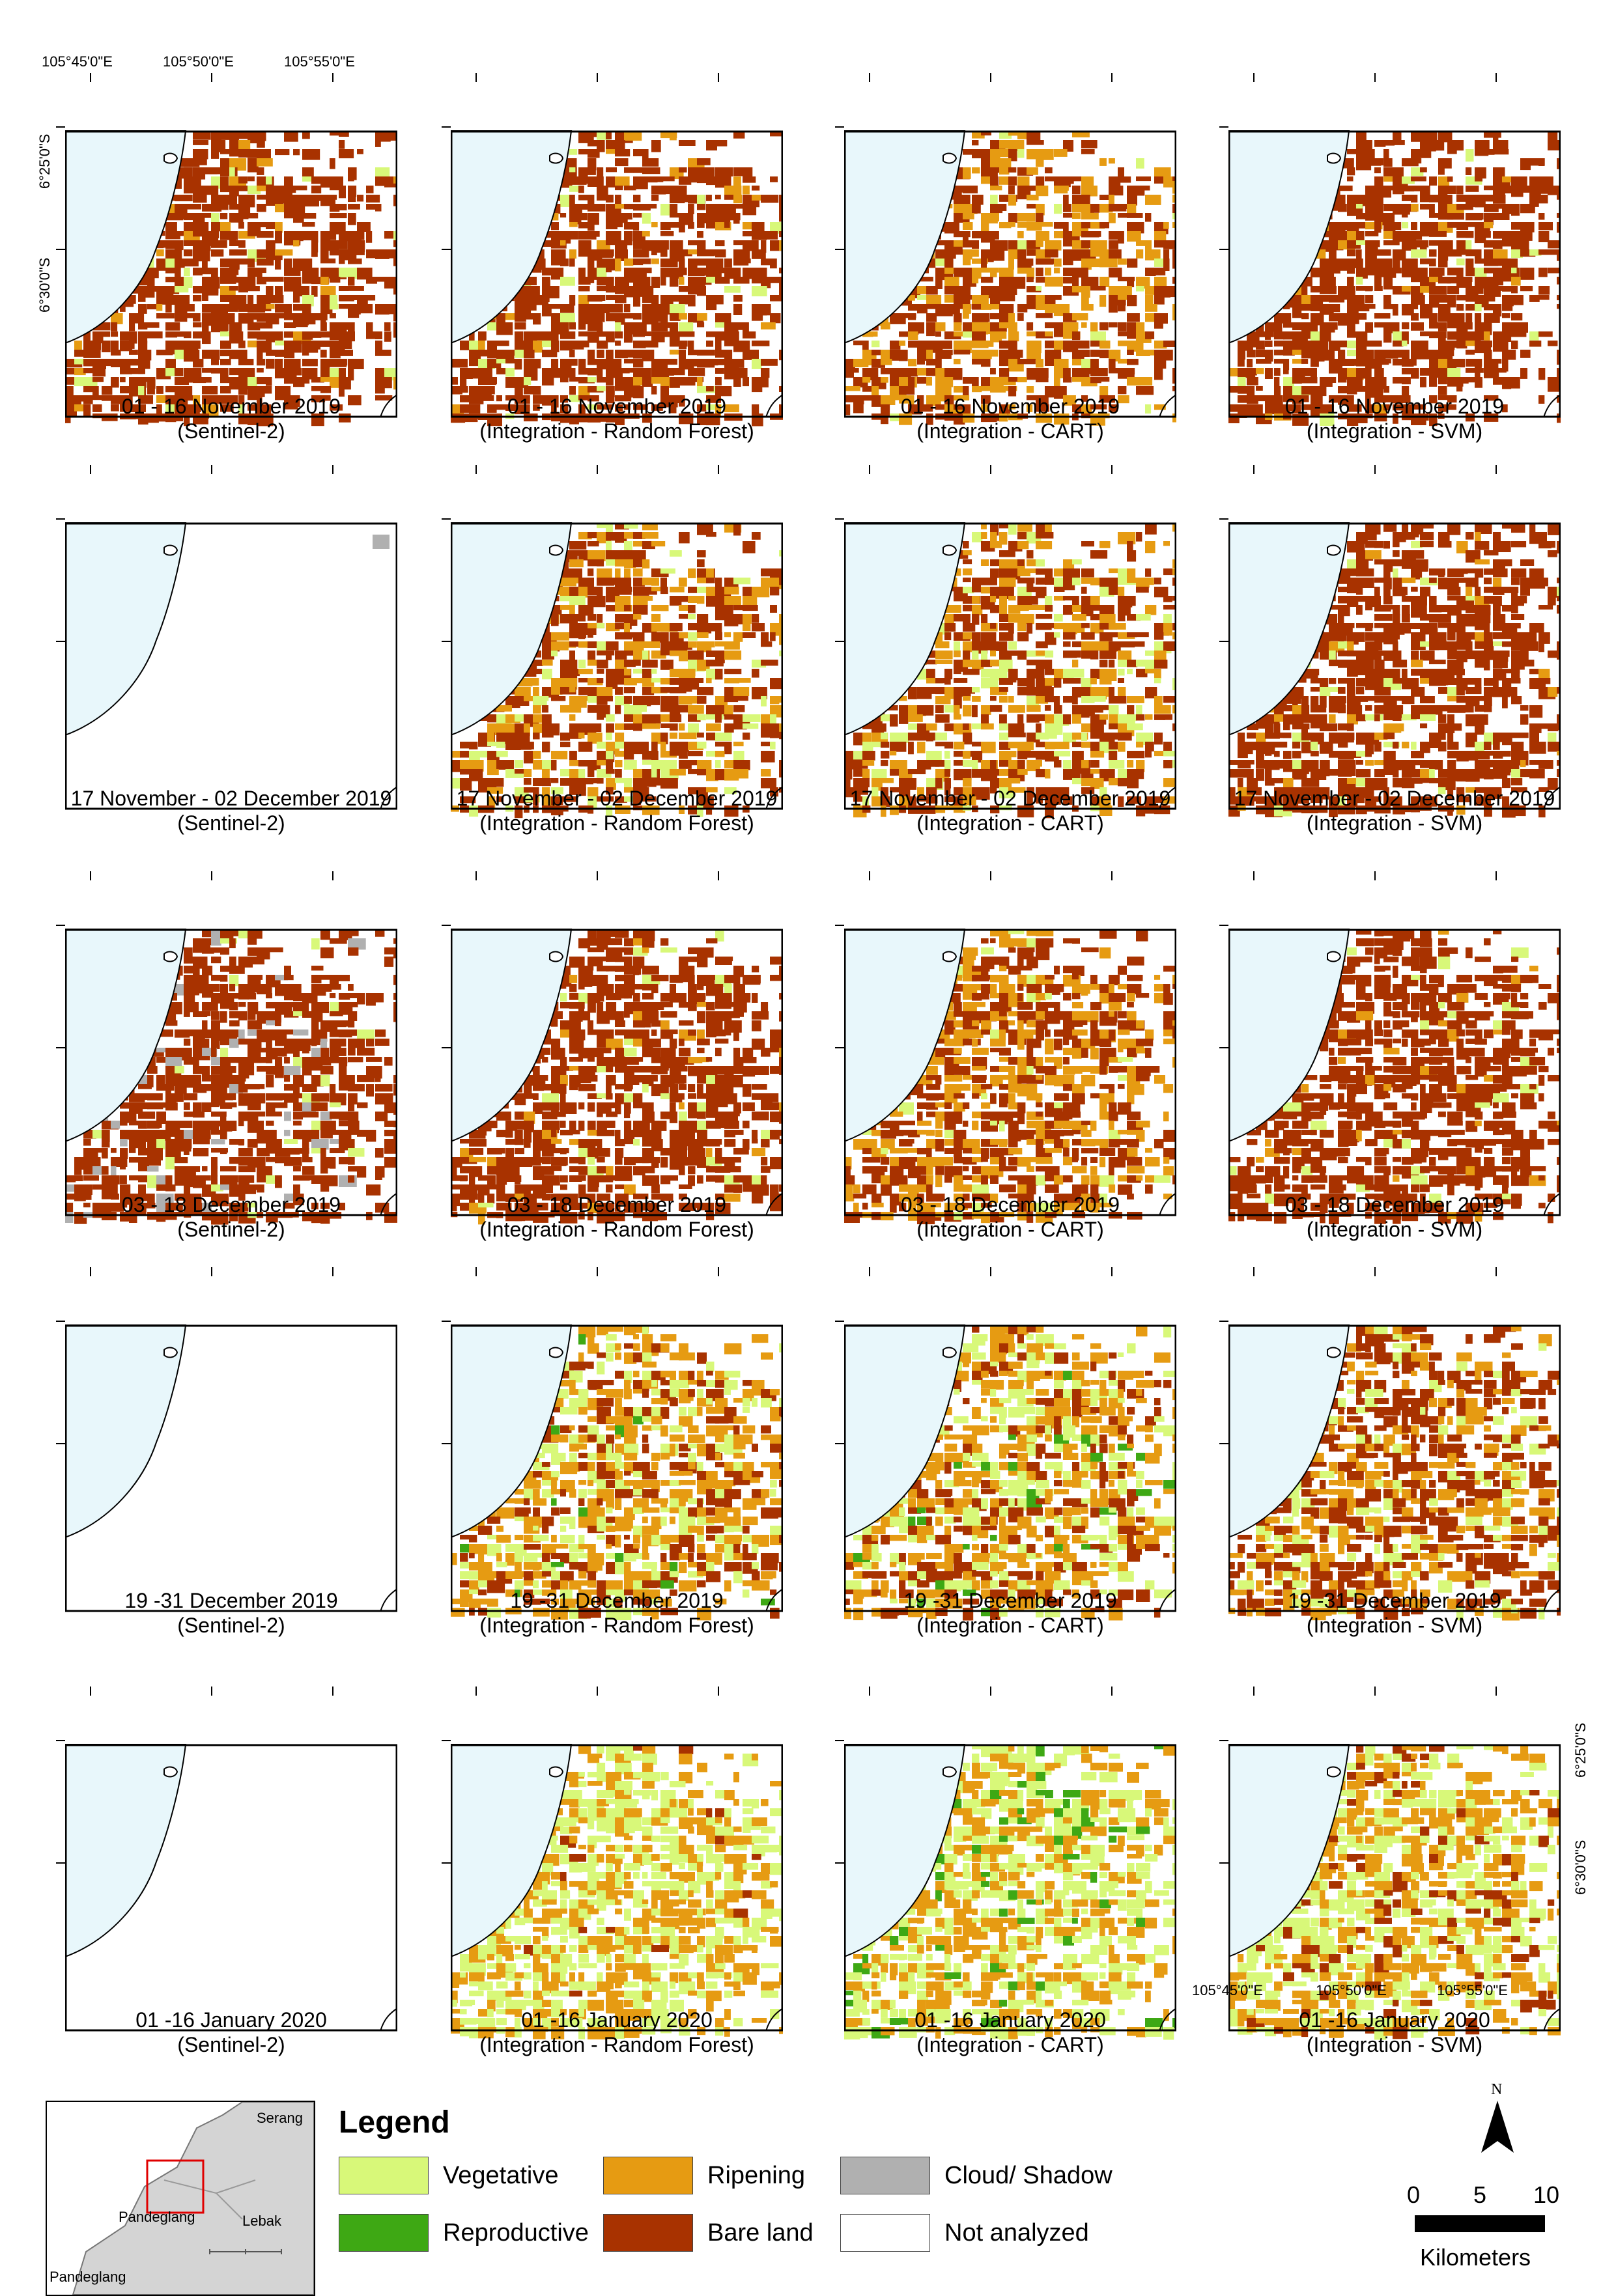 Image resolution: width=1616 pixels, height=2296 pixels. What do you see at coordinates (231, 1073) in the screenshot?
I see `map-panel: 03 - 18 December 2019(Sentinel-2)` at bounding box center [231, 1073].